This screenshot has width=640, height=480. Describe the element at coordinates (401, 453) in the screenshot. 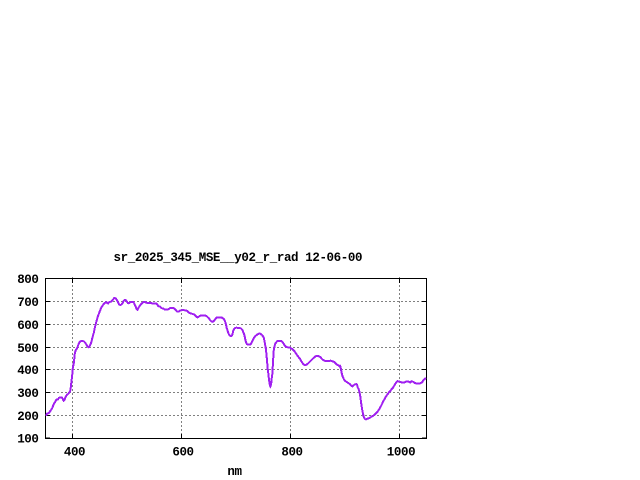

I see `svg-text: 1000` at that location.